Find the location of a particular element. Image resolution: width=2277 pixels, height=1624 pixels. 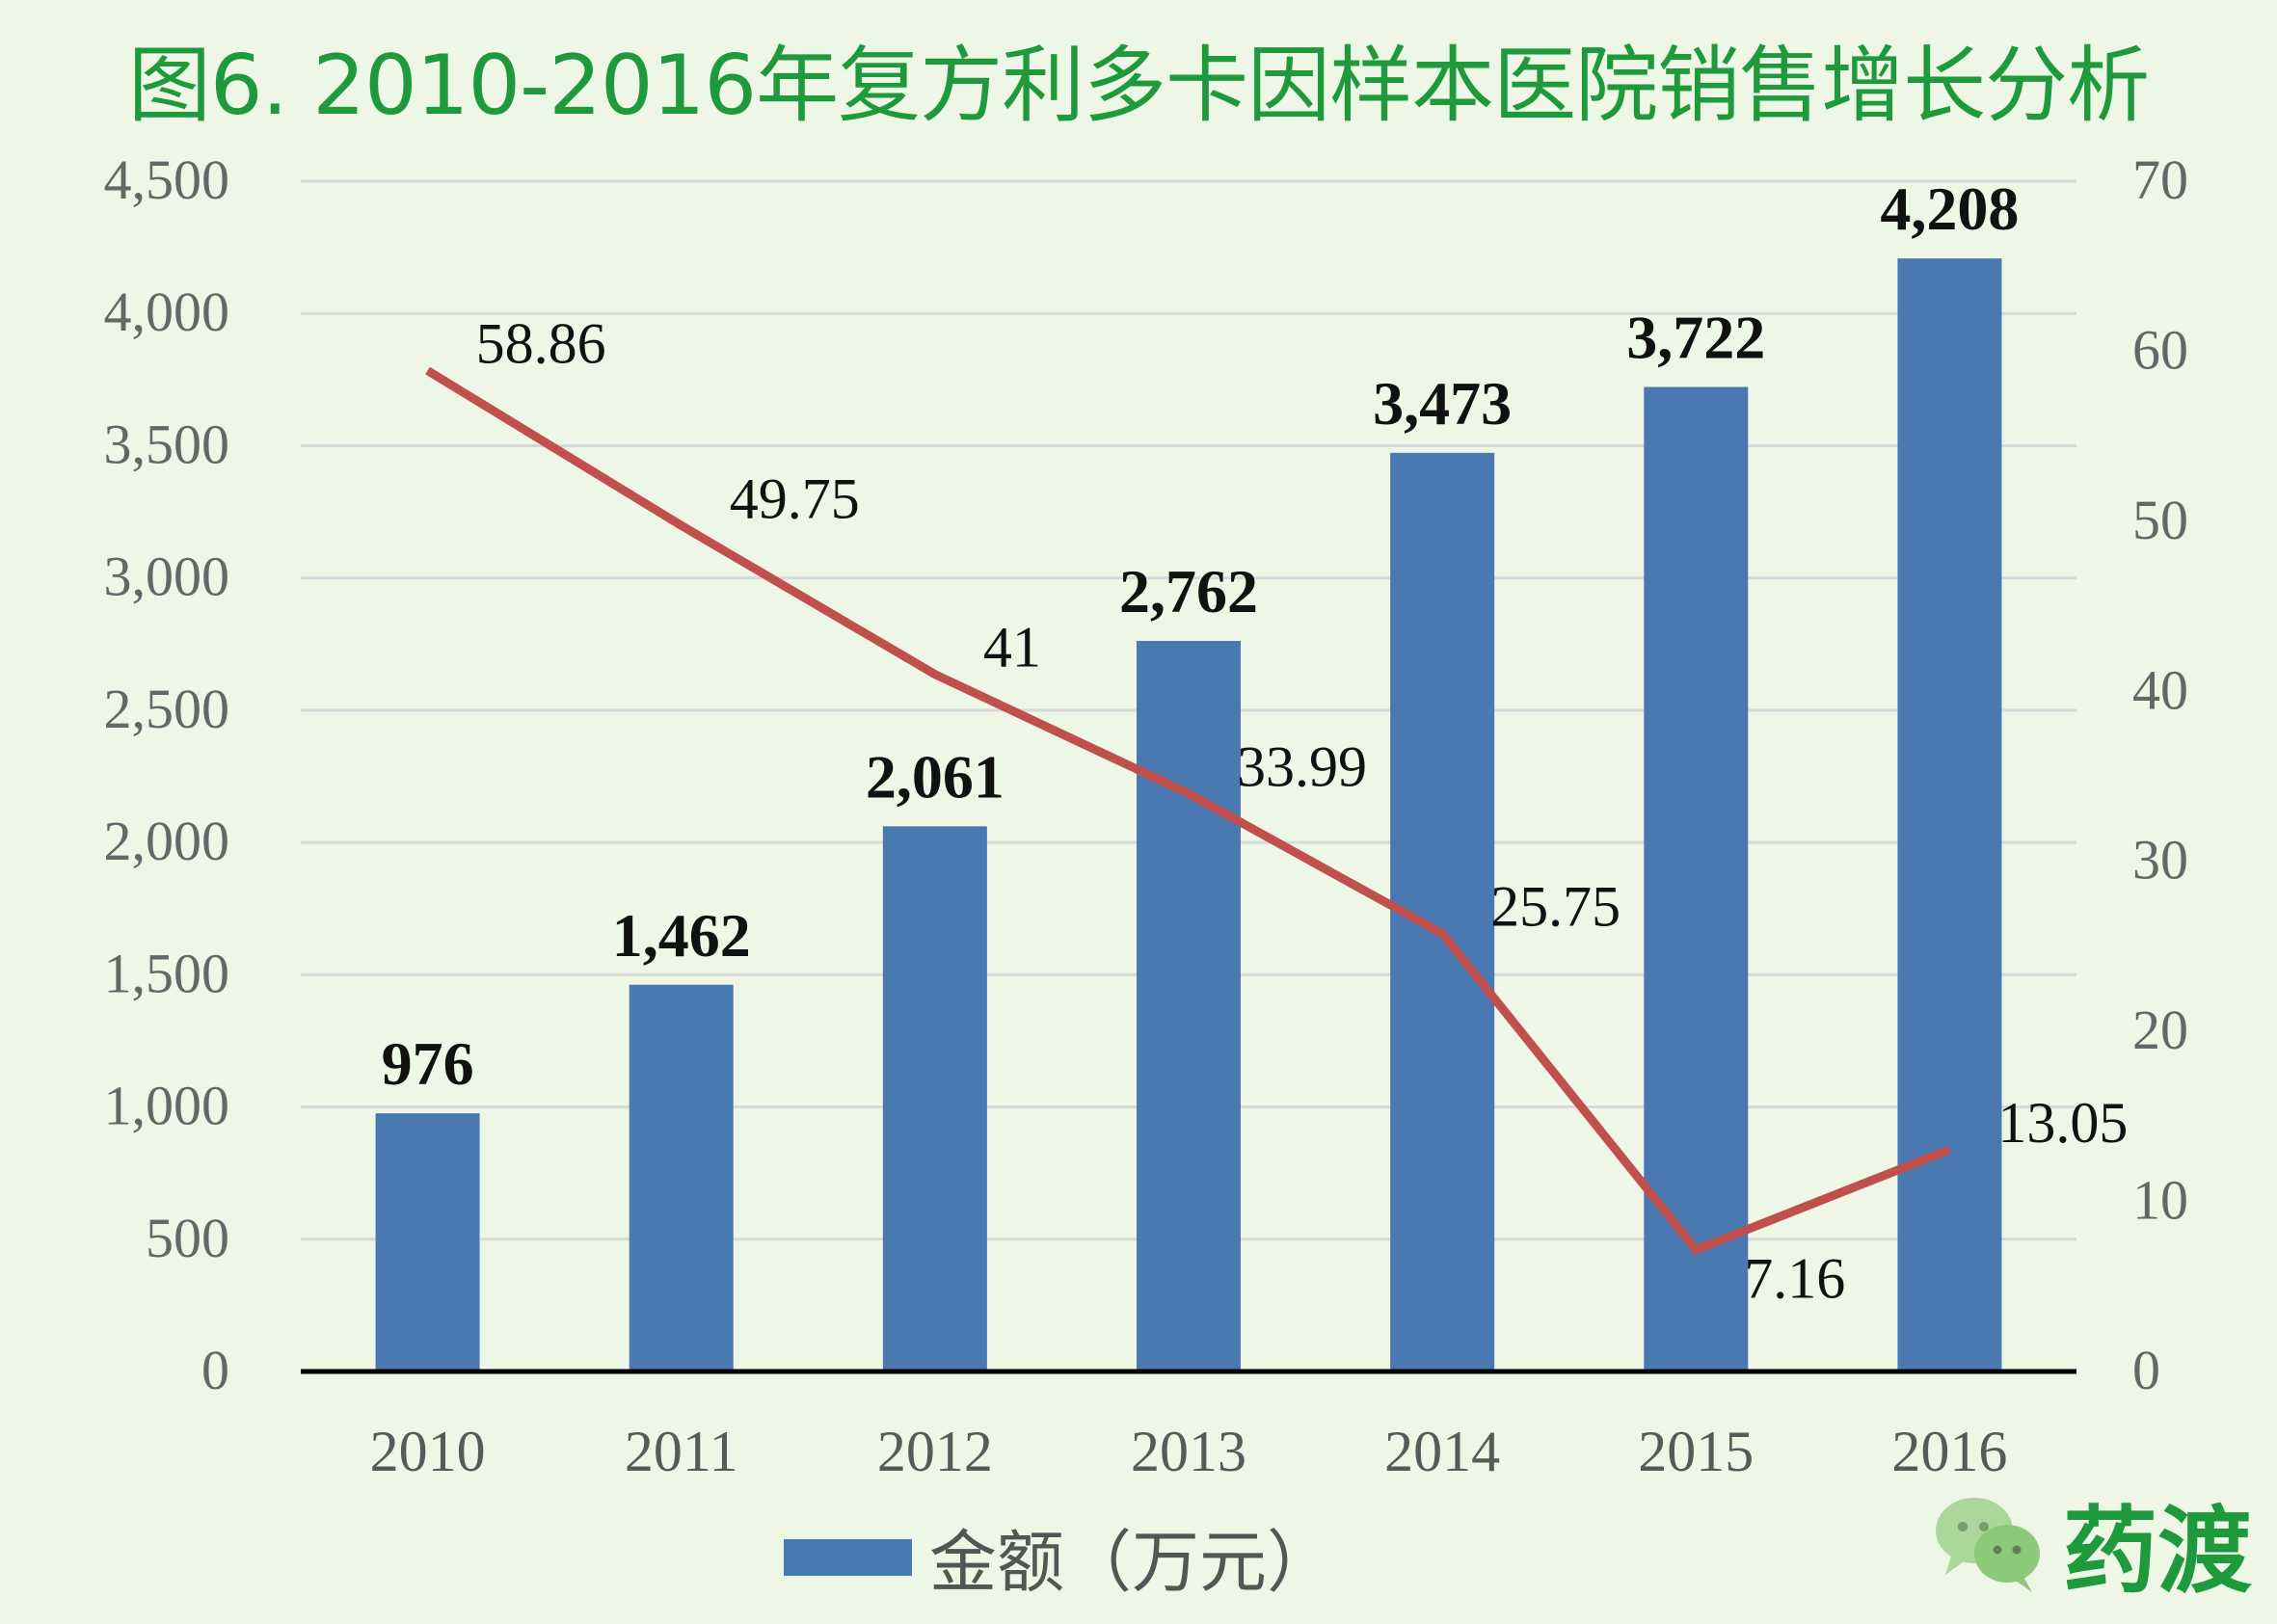

y-left-tick-label: 4,000 is located at coordinates (167, 311).